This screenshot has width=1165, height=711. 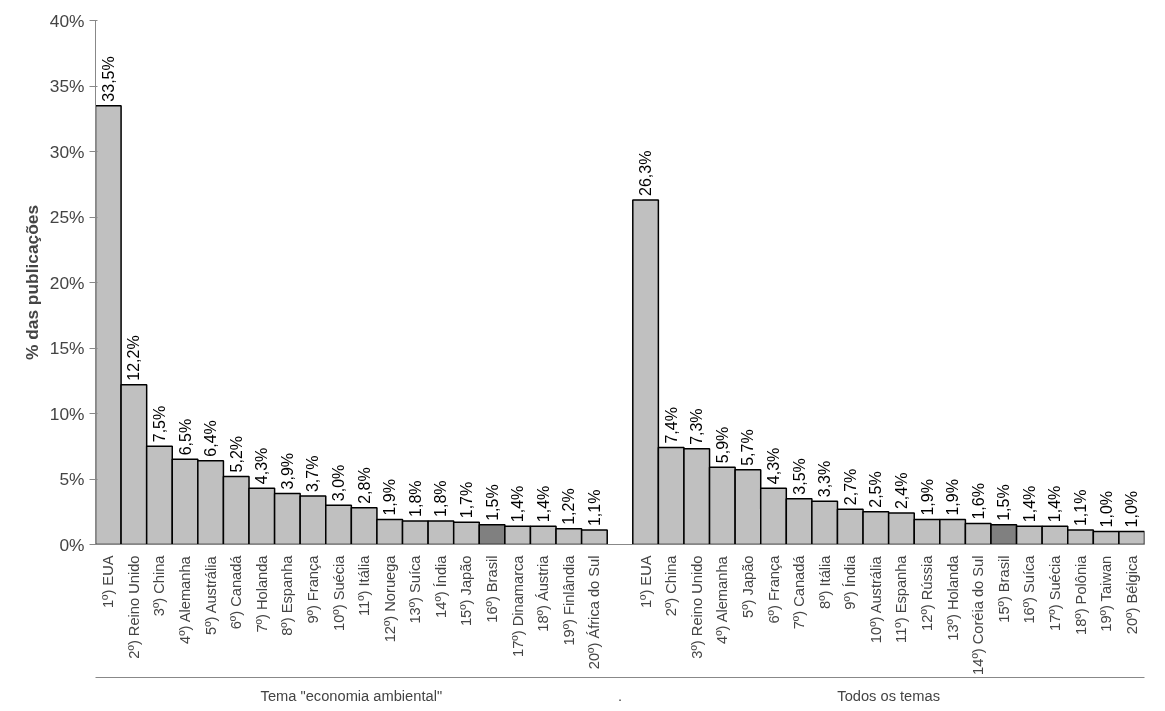 What do you see at coordinates (747, 586) in the screenshot?
I see `x-tick-label: 5º) Japão` at bounding box center [747, 586].